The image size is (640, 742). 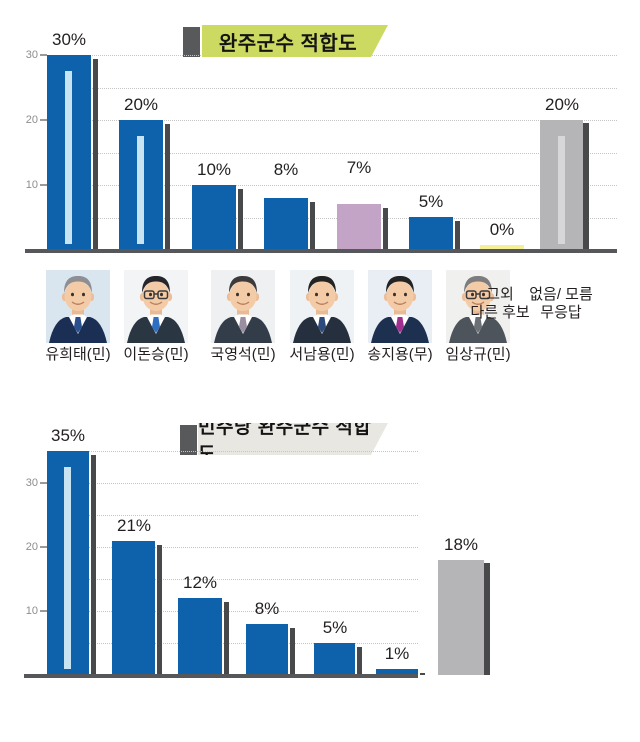 What do you see at coordinates (243, 354) in the screenshot?
I see `candidate-name: 국영석(민)` at bounding box center [243, 354].